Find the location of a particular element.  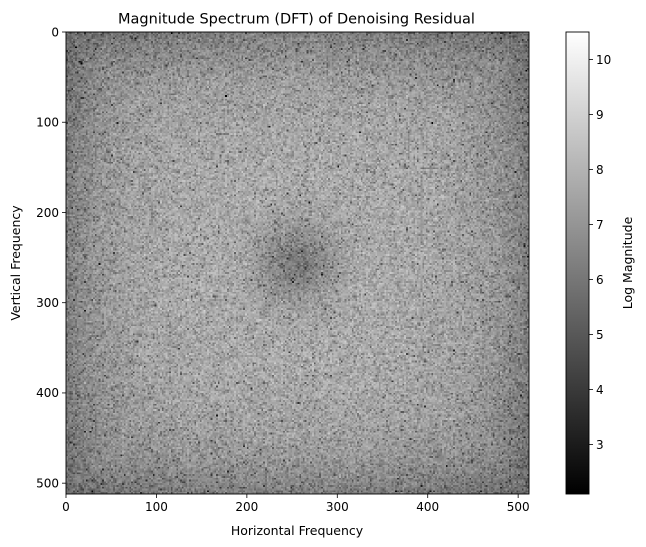

y-axis-label: Vertical Frequency is located at coordinates (15, 263).